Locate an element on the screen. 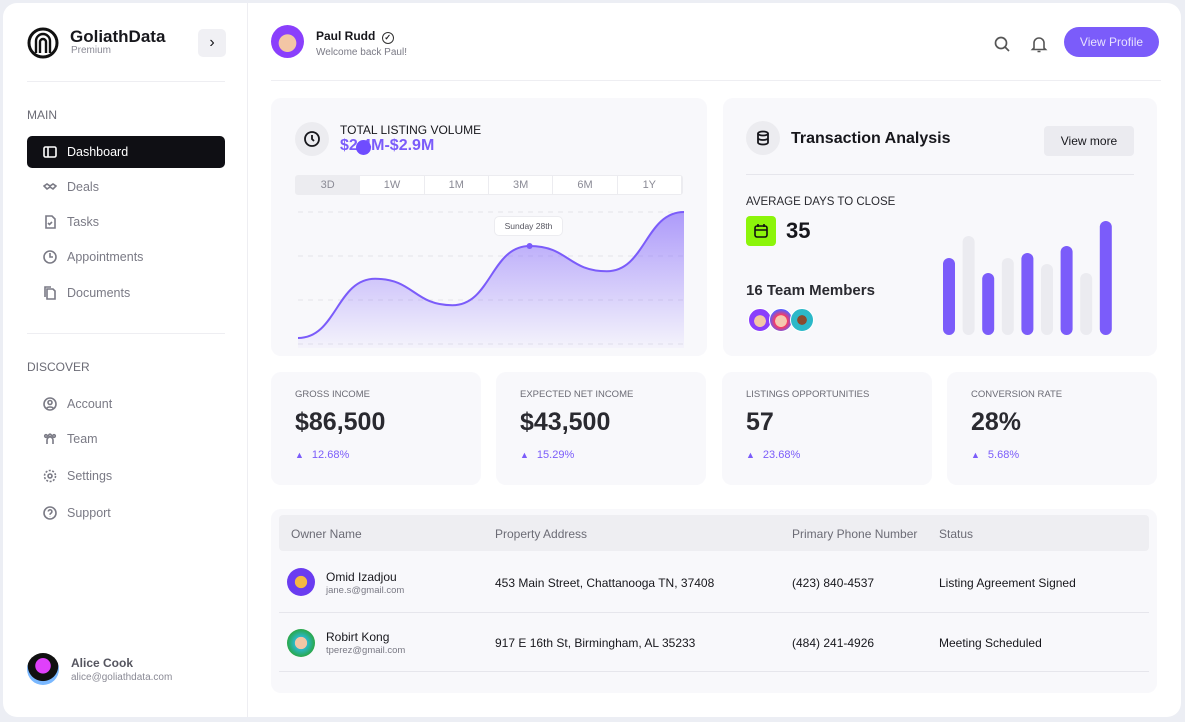 The image size is (1185, 722). expand-sidebar-button: › is located at coordinates (212, 43).